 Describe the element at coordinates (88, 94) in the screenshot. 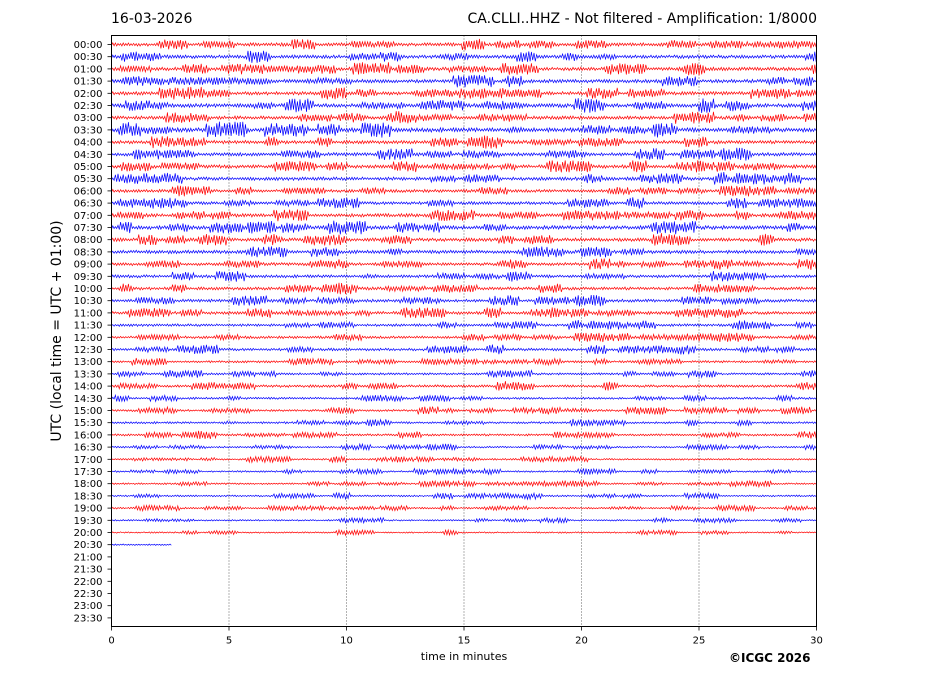

I see `y-tick-label: 02:00` at that location.